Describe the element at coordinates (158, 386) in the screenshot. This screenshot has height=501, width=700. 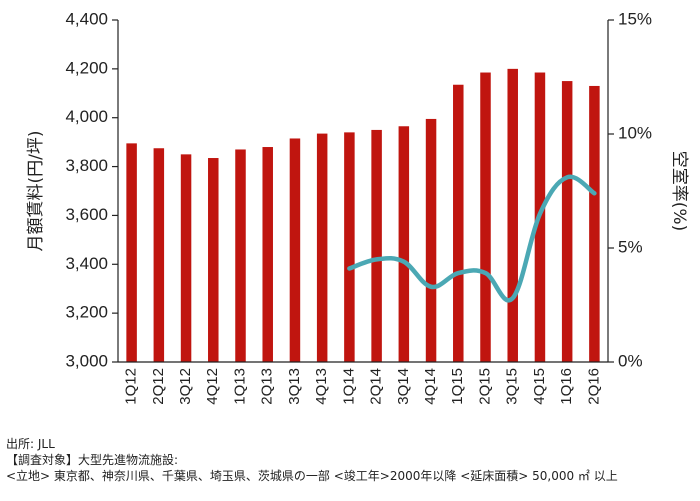
I see `x-tick-label: 2Q12` at that location.